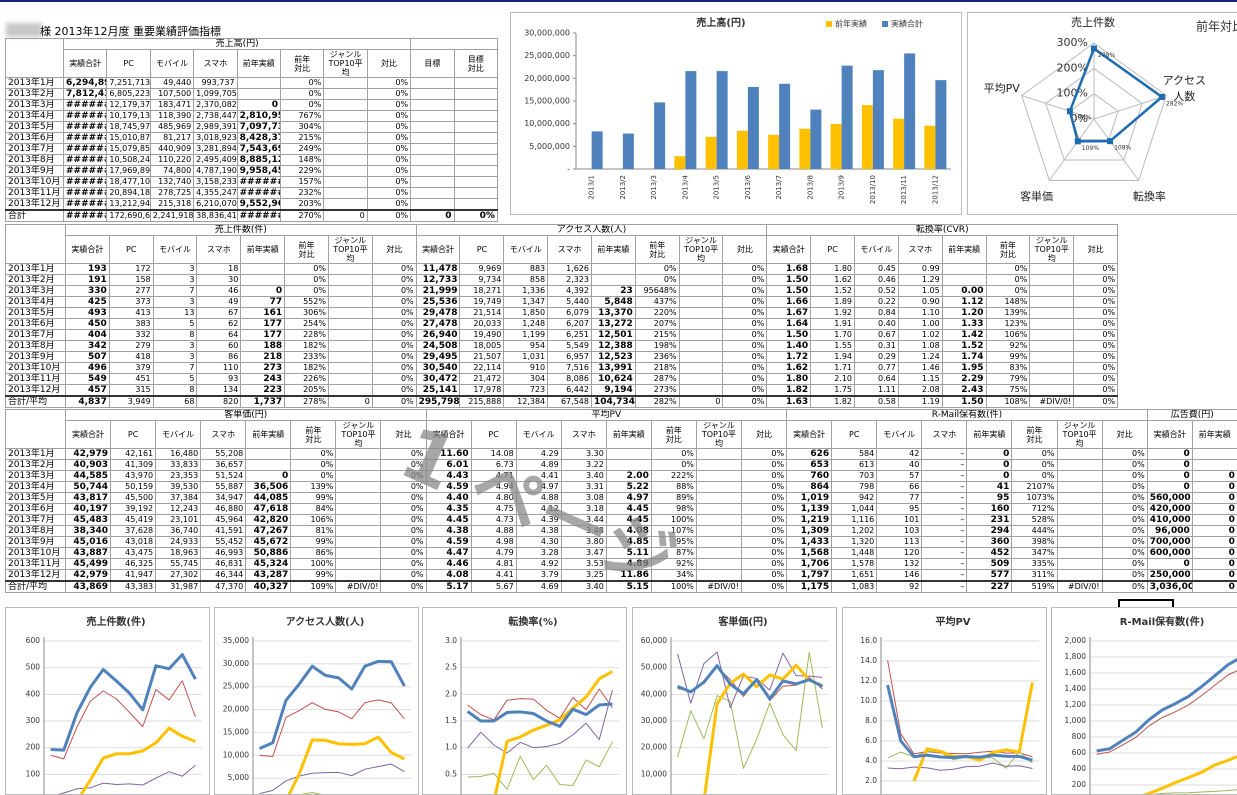 The height and width of the screenshot is (795, 1237). What do you see at coordinates (899, 553) in the screenshot?
I see `data-cell: 120` at bounding box center [899, 553].